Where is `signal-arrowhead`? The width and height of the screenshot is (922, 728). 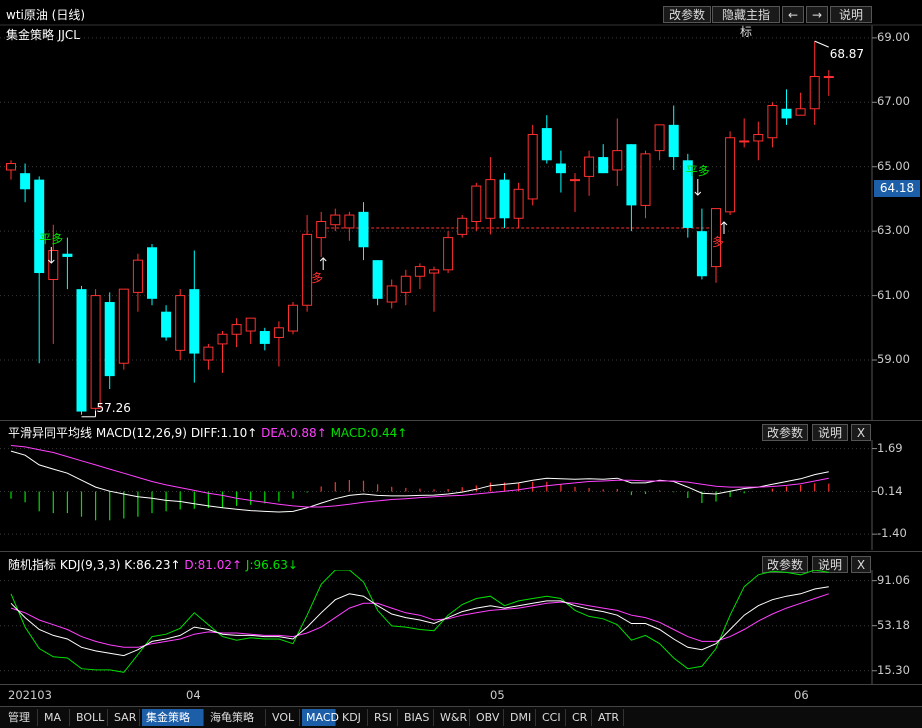 signal-arrowhead is located at coordinates (323, 259).